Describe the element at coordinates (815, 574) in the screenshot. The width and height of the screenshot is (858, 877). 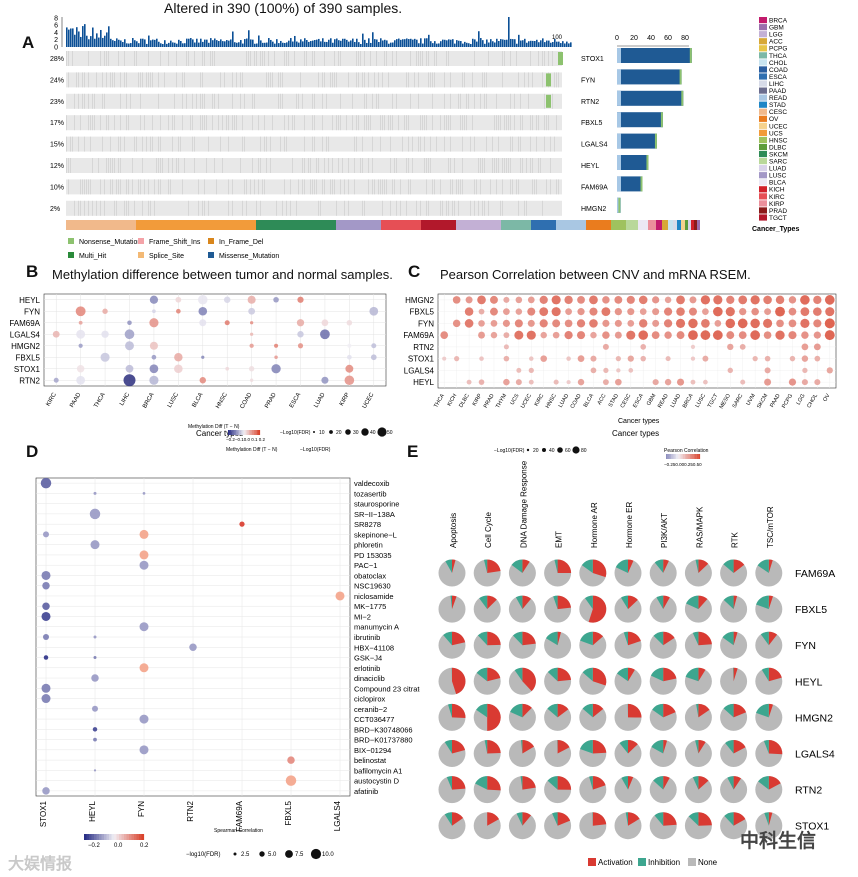
I see `gene-label: FAM69A` at that location.